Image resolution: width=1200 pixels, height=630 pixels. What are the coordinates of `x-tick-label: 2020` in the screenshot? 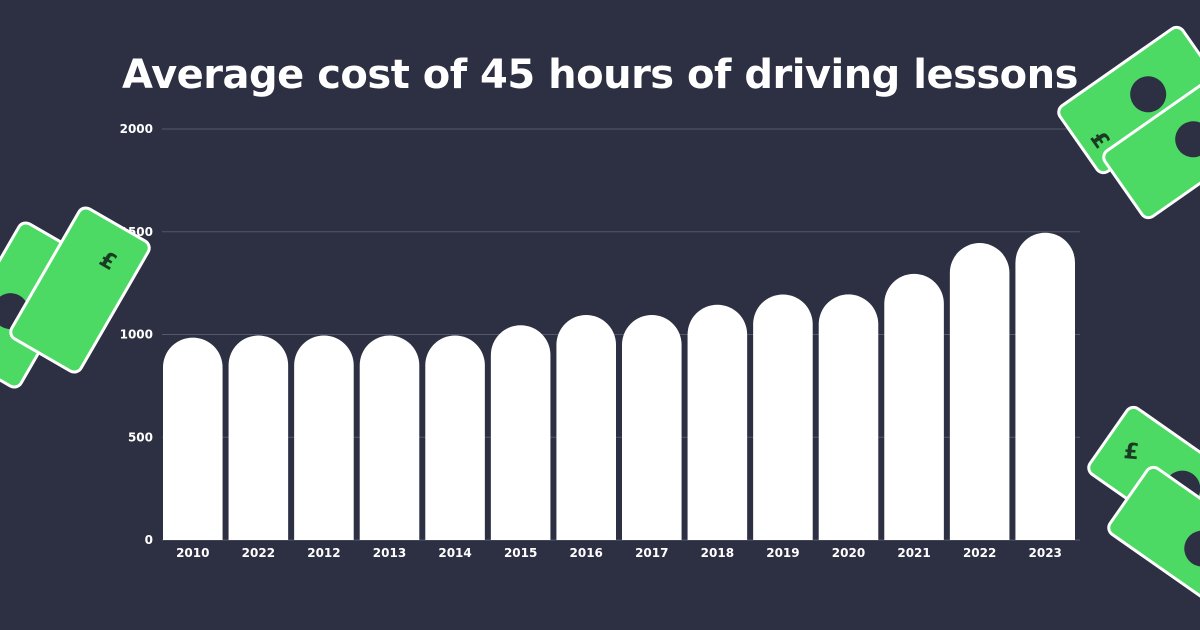 It's located at (848, 553).